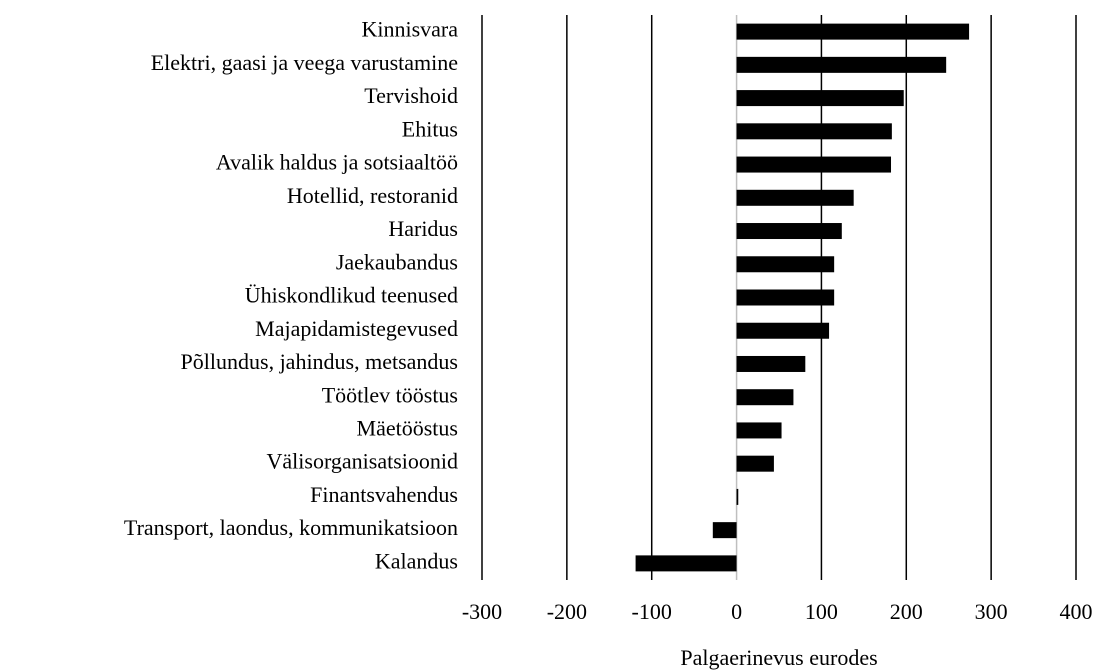 The image size is (1099, 671). Describe the element at coordinates (991, 611) in the screenshot. I see `x-tick-label: 300` at that location.